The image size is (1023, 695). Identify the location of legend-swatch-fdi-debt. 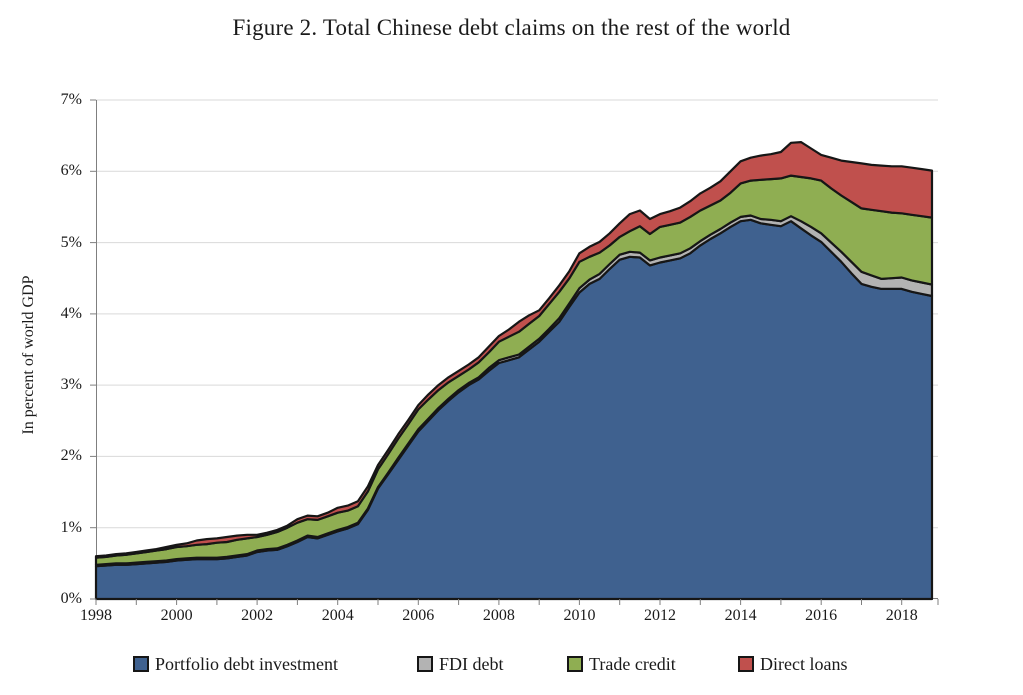
(425, 664).